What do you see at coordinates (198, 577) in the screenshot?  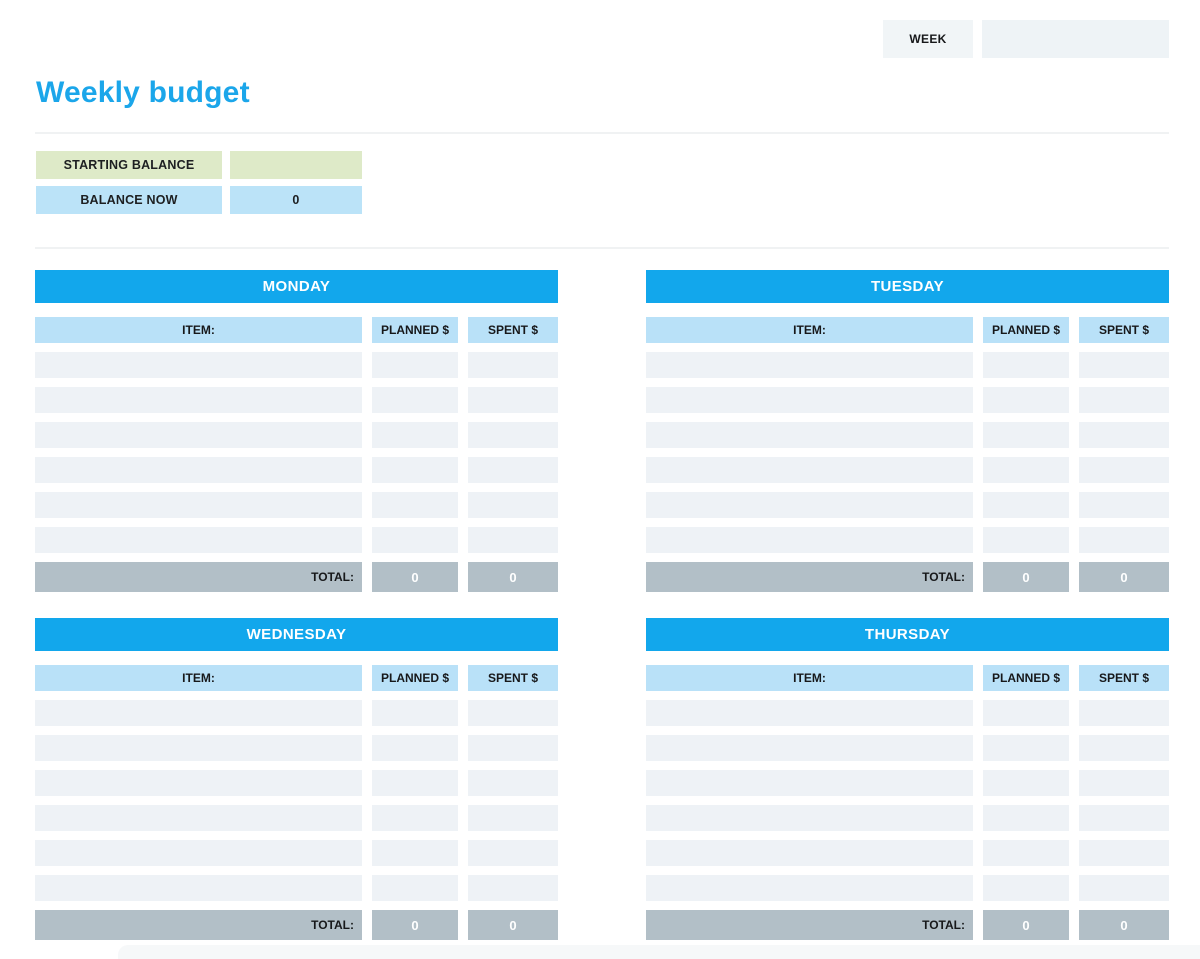 I see `total-label: TOTAL:` at bounding box center [198, 577].